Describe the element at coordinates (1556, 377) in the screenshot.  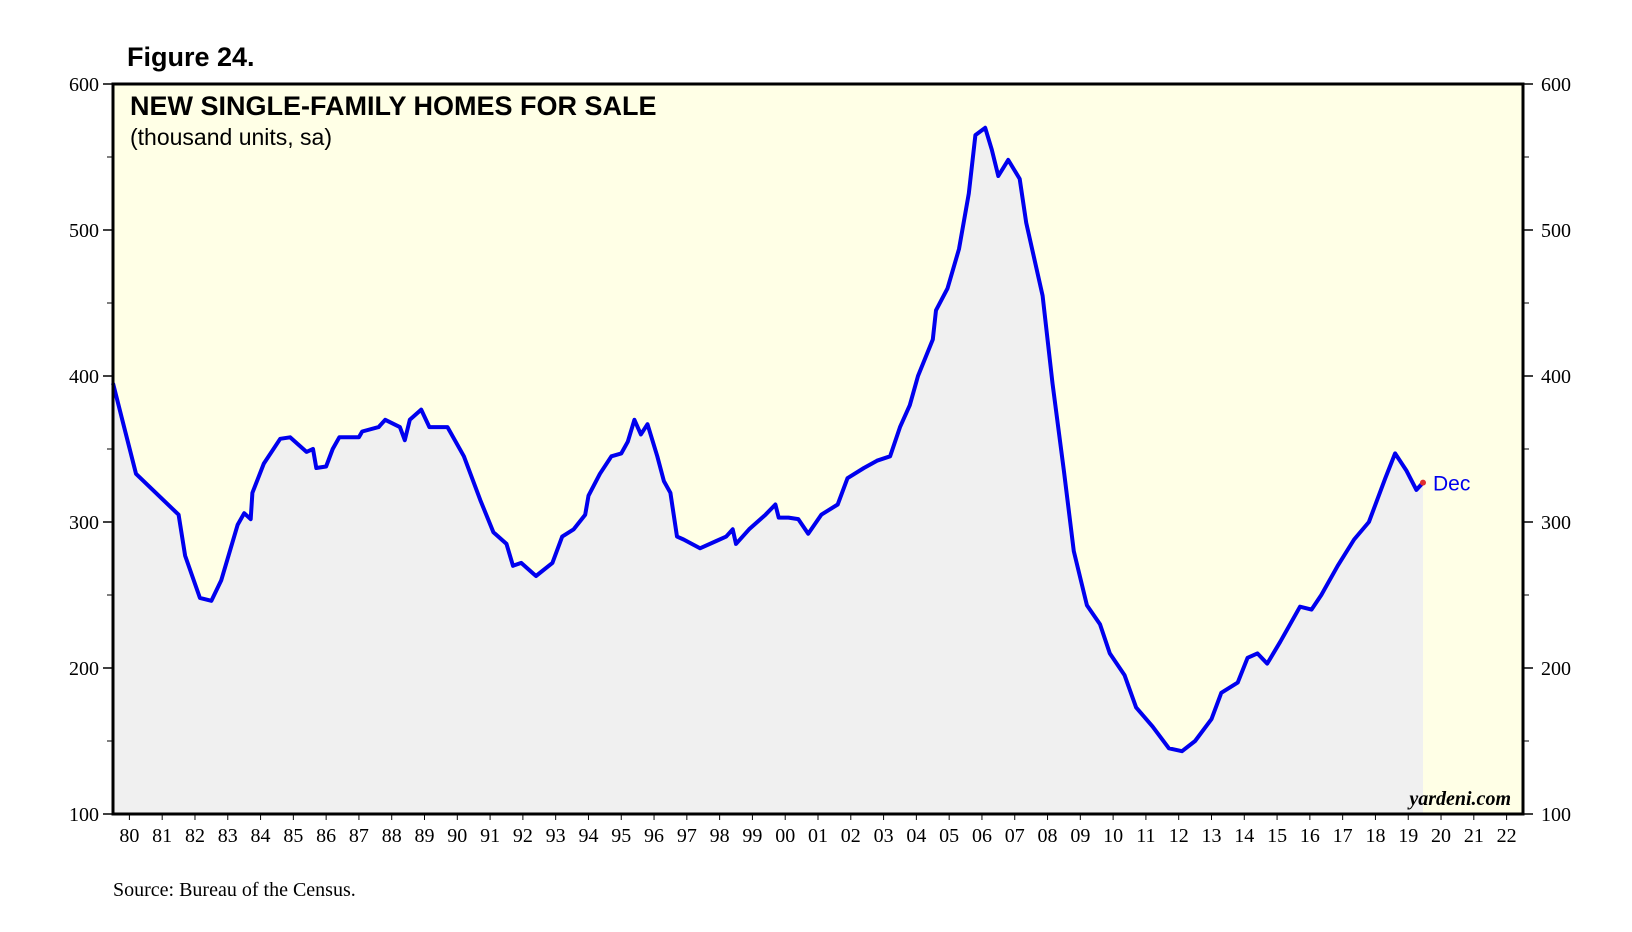
I see `y2-tick-label: 400` at that location.